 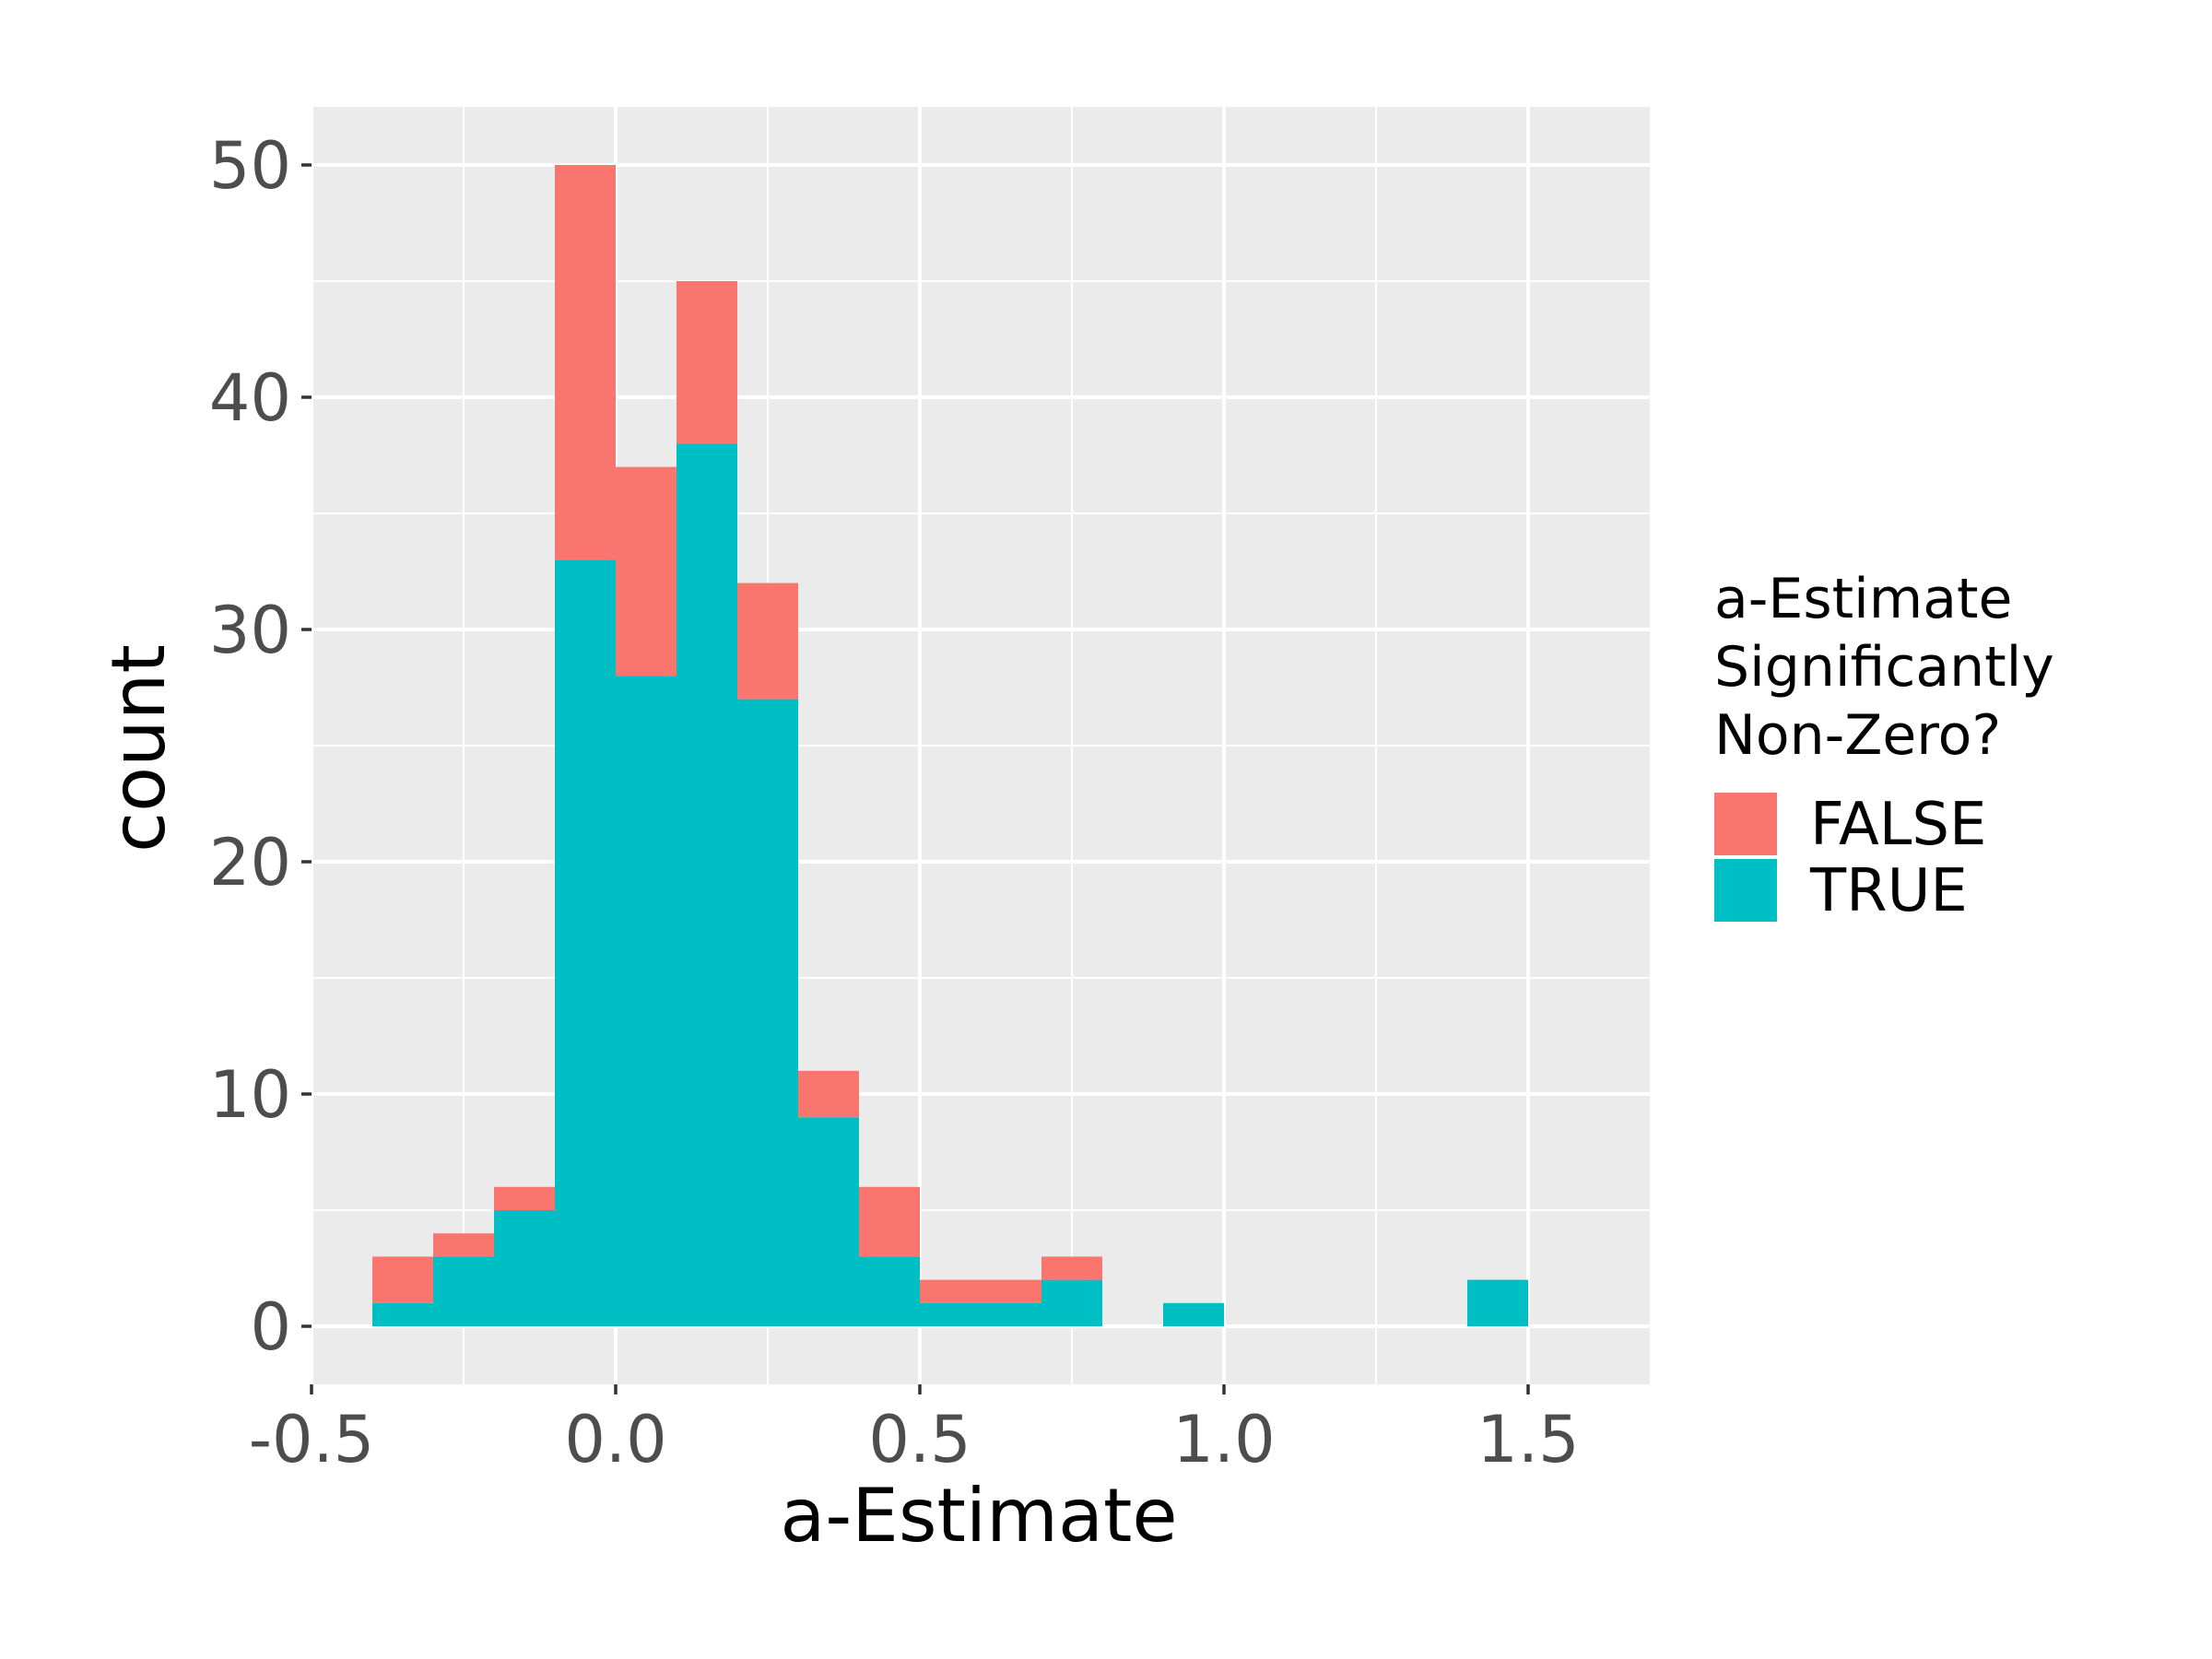 What do you see at coordinates (1888, 891) in the screenshot?
I see `legend-label-true: TRUE` at bounding box center [1888, 891].